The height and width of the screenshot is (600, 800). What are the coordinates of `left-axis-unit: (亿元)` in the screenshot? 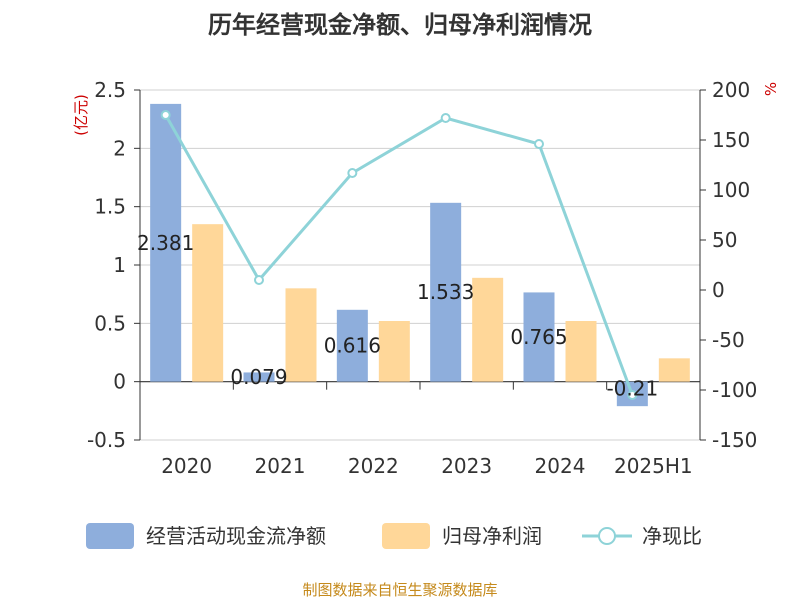 It's located at (81, 115).